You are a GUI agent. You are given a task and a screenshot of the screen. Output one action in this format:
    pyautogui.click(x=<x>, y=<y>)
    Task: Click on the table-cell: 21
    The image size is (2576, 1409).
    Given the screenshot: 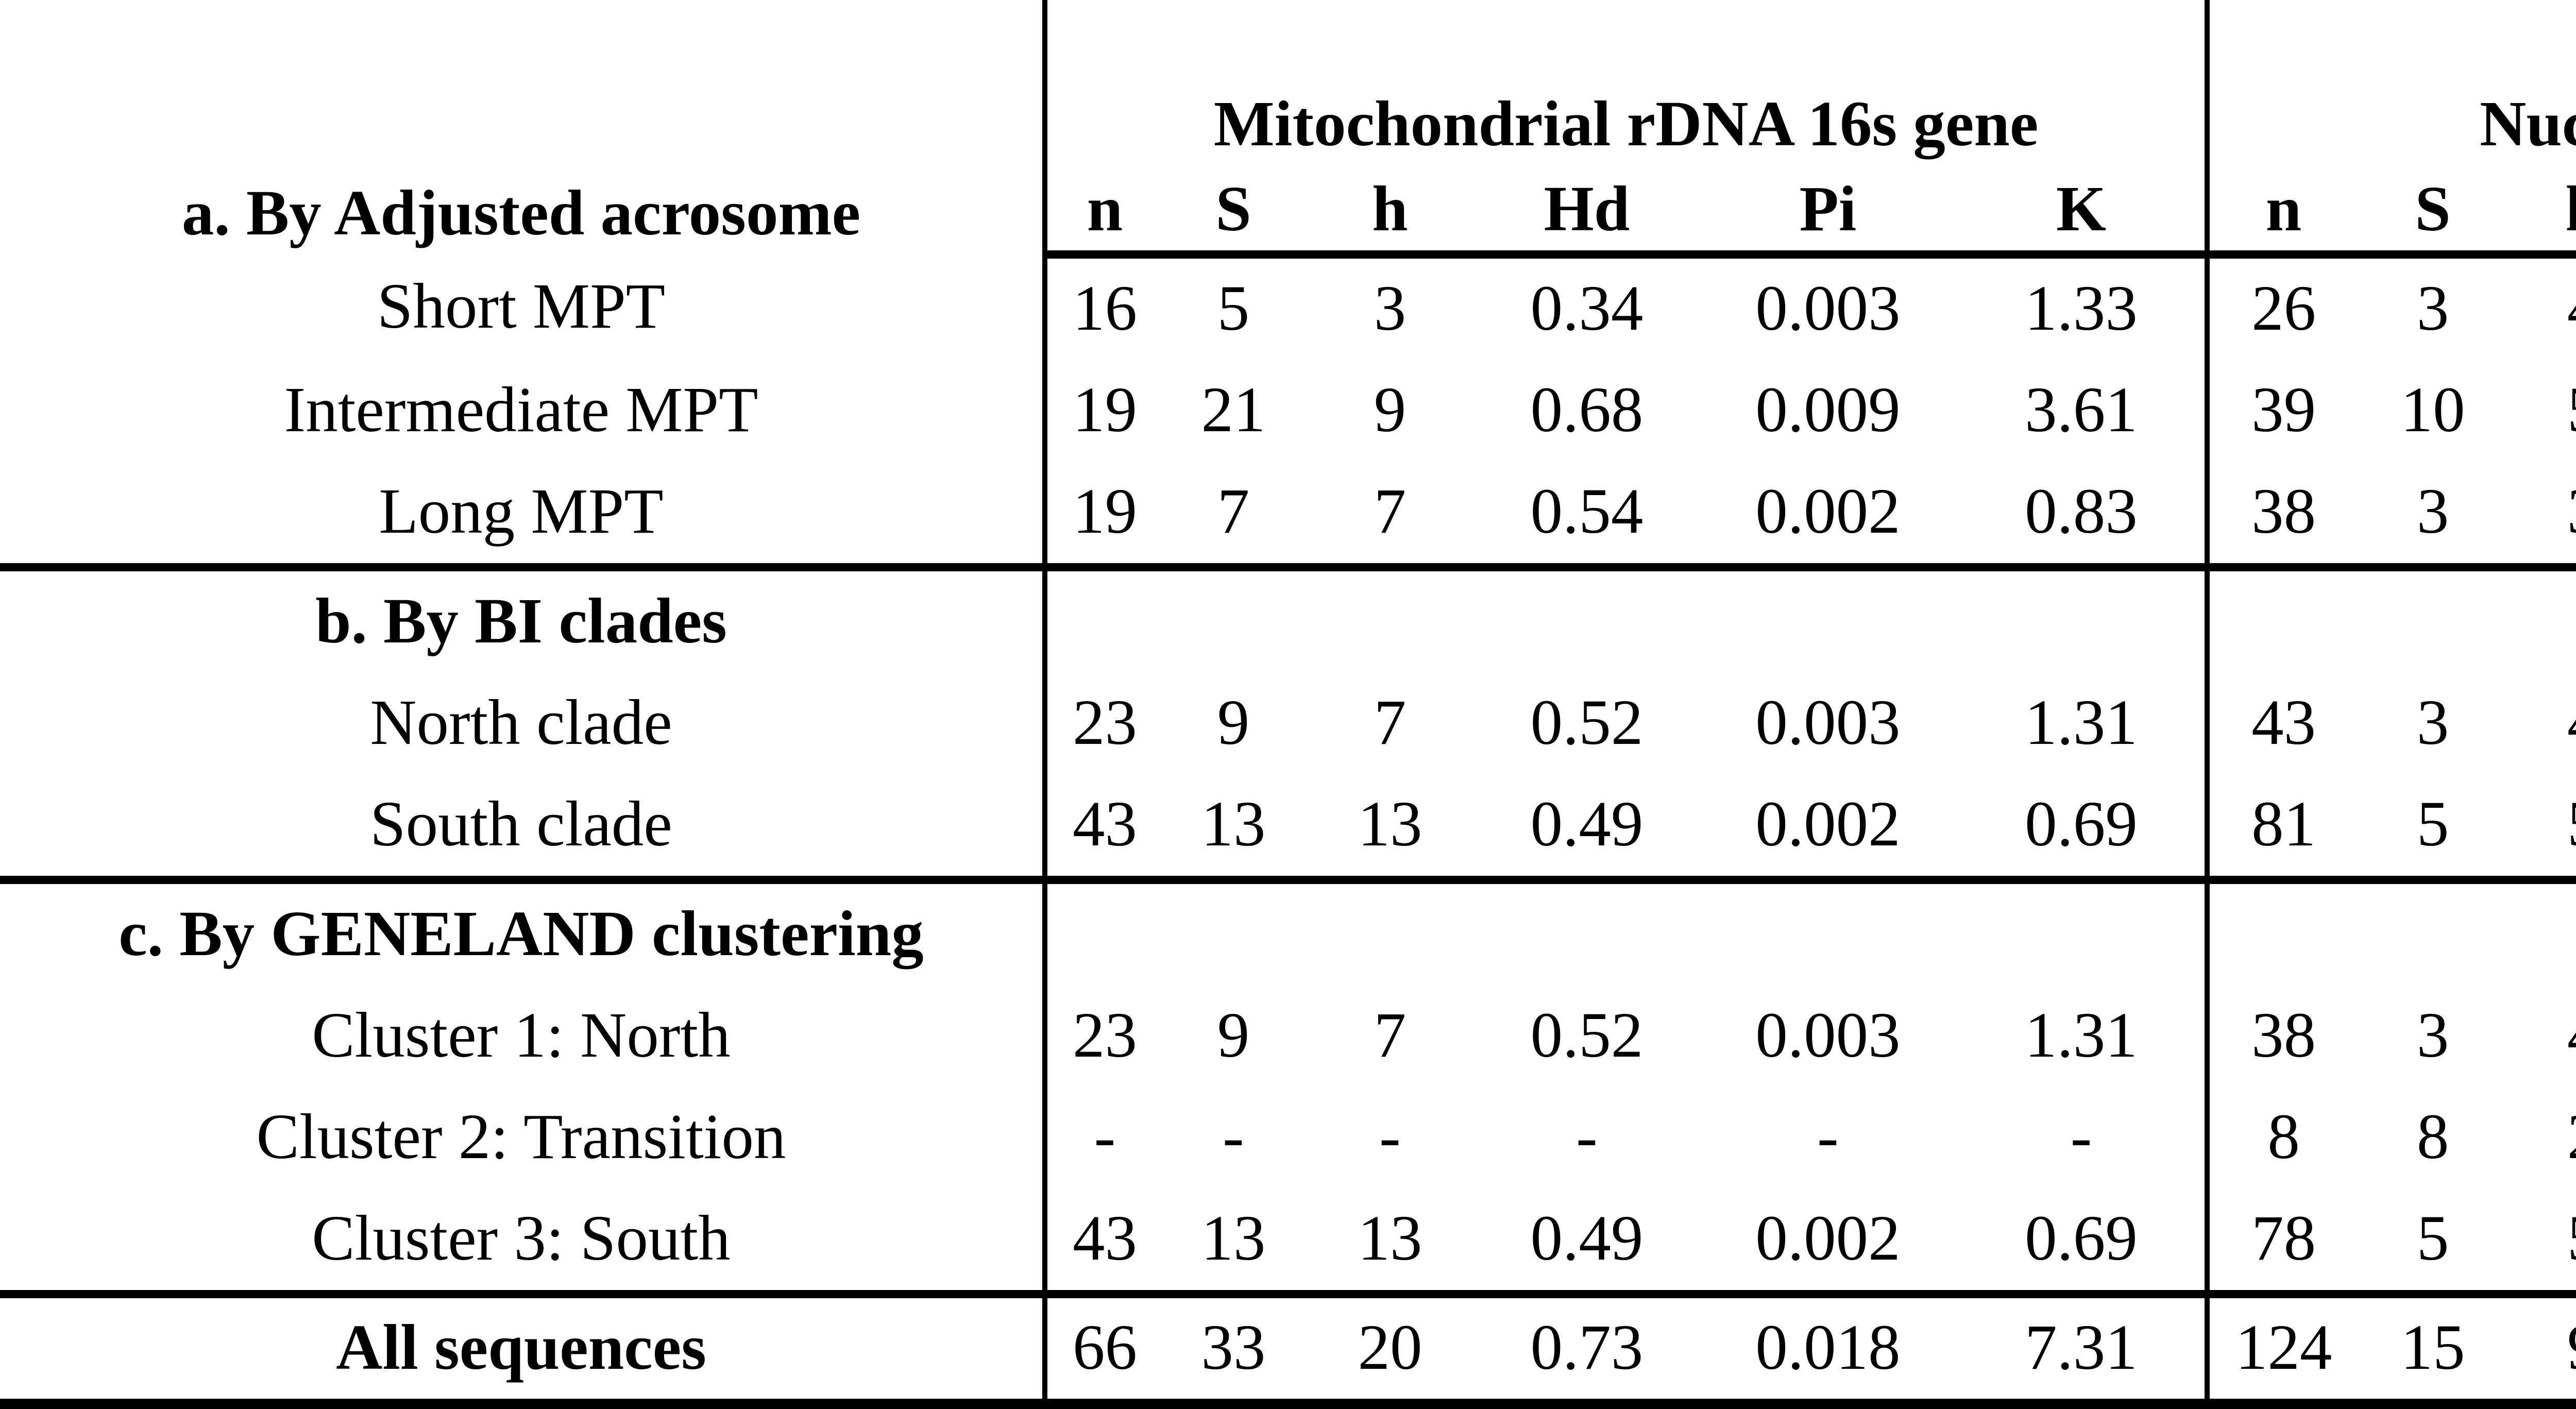 What is the action you would take?
    pyautogui.click(x=1233, y=410)
    